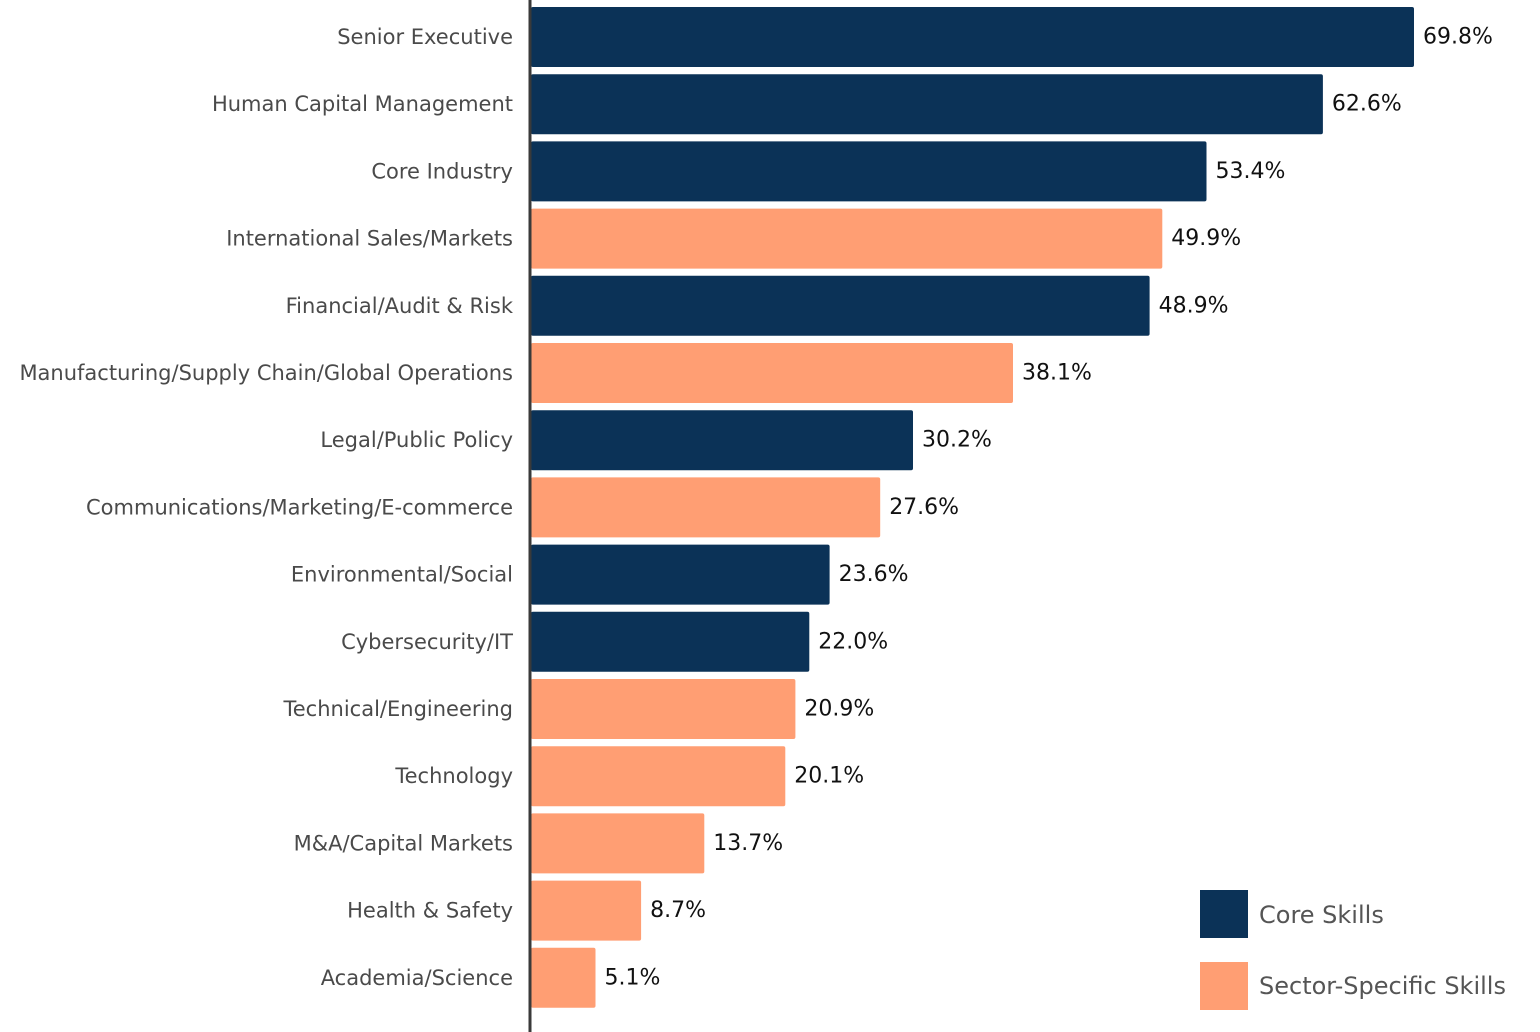 The height and width of the screenshot is (1032, 1540). I want to click on value-label-financial-audit-and-risk: 48.9%, so click(1194, 305).